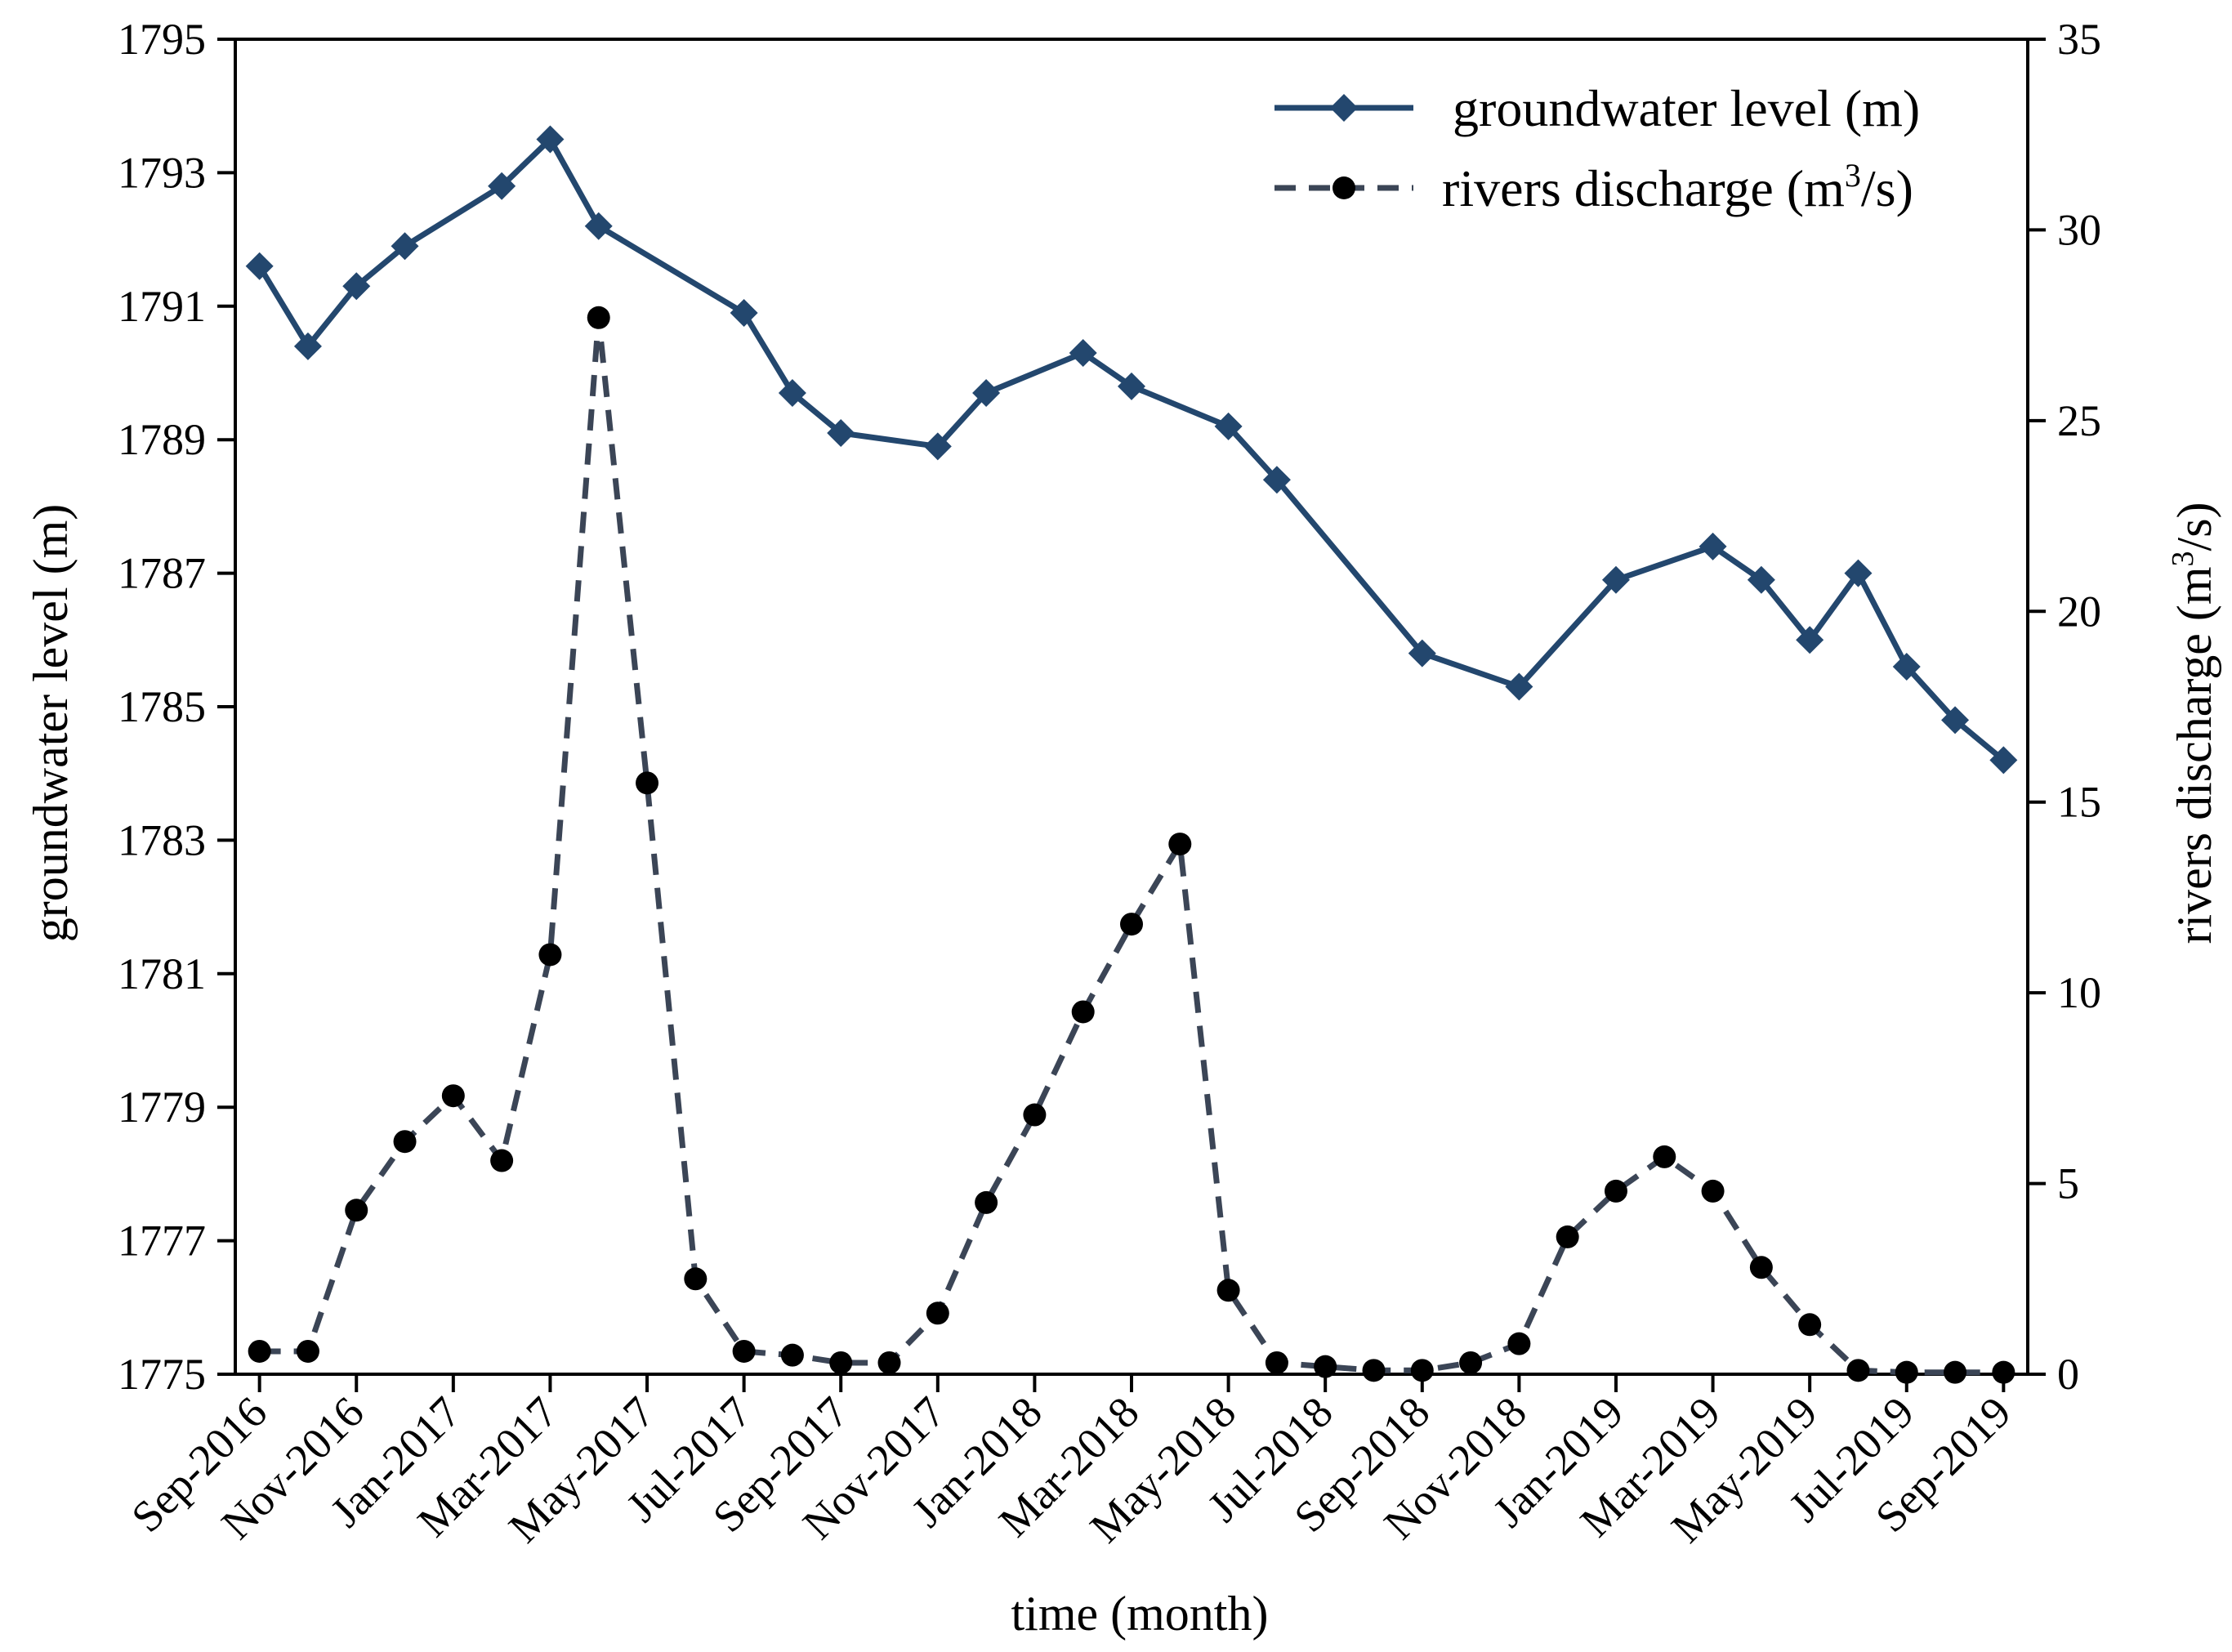 This screenshot has height=1652, width=2232. Describe the element at coordinates (1686, 108) in the screenshot. I see `legend-label-groundwater-level: groundwater level (m)` at that location.